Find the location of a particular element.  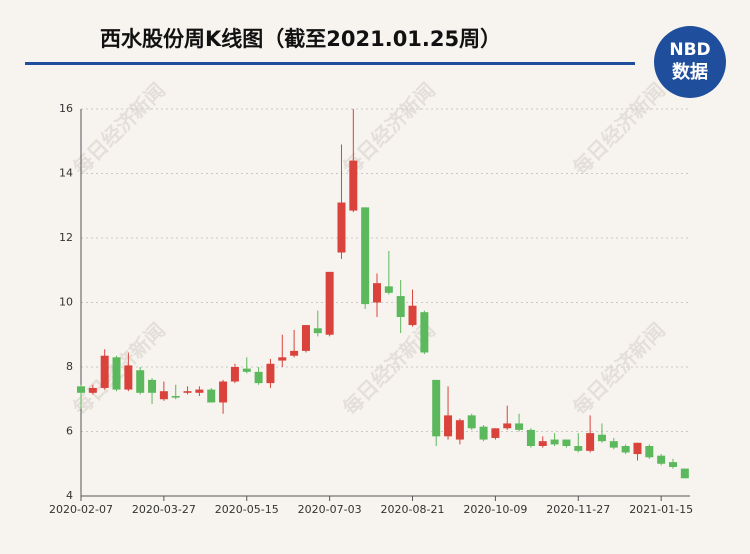

y-tick-label: 16 is located at coordinates (66, 108).